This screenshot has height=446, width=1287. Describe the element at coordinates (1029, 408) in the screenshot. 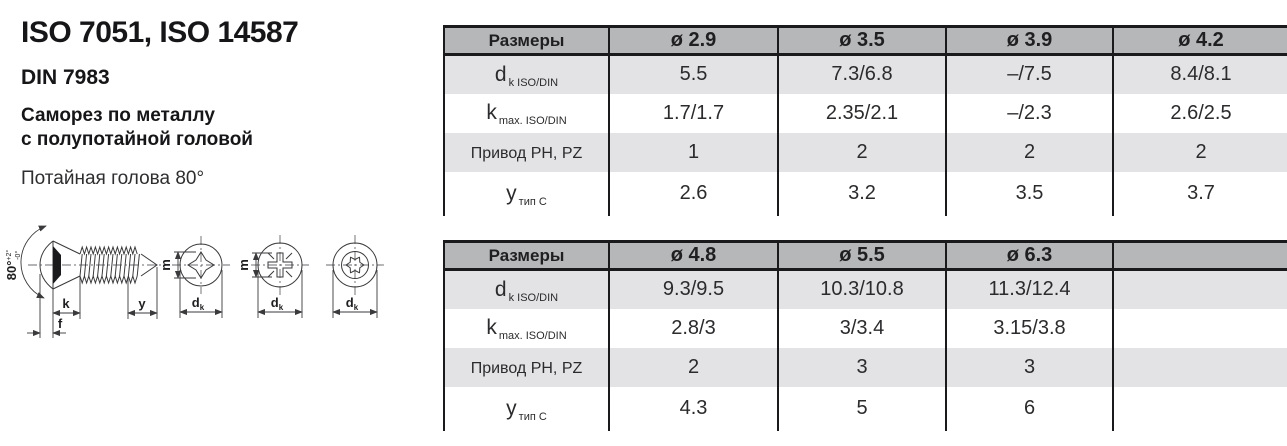

I see `value-cell: 6` at that location.